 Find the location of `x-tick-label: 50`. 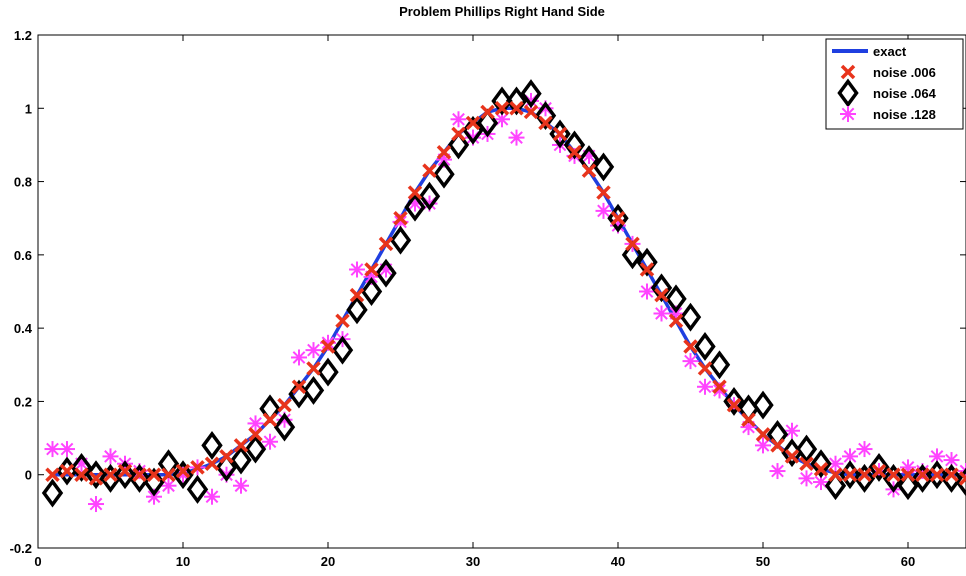

x-tick-label: 50 is located at coordinates (763, 561).